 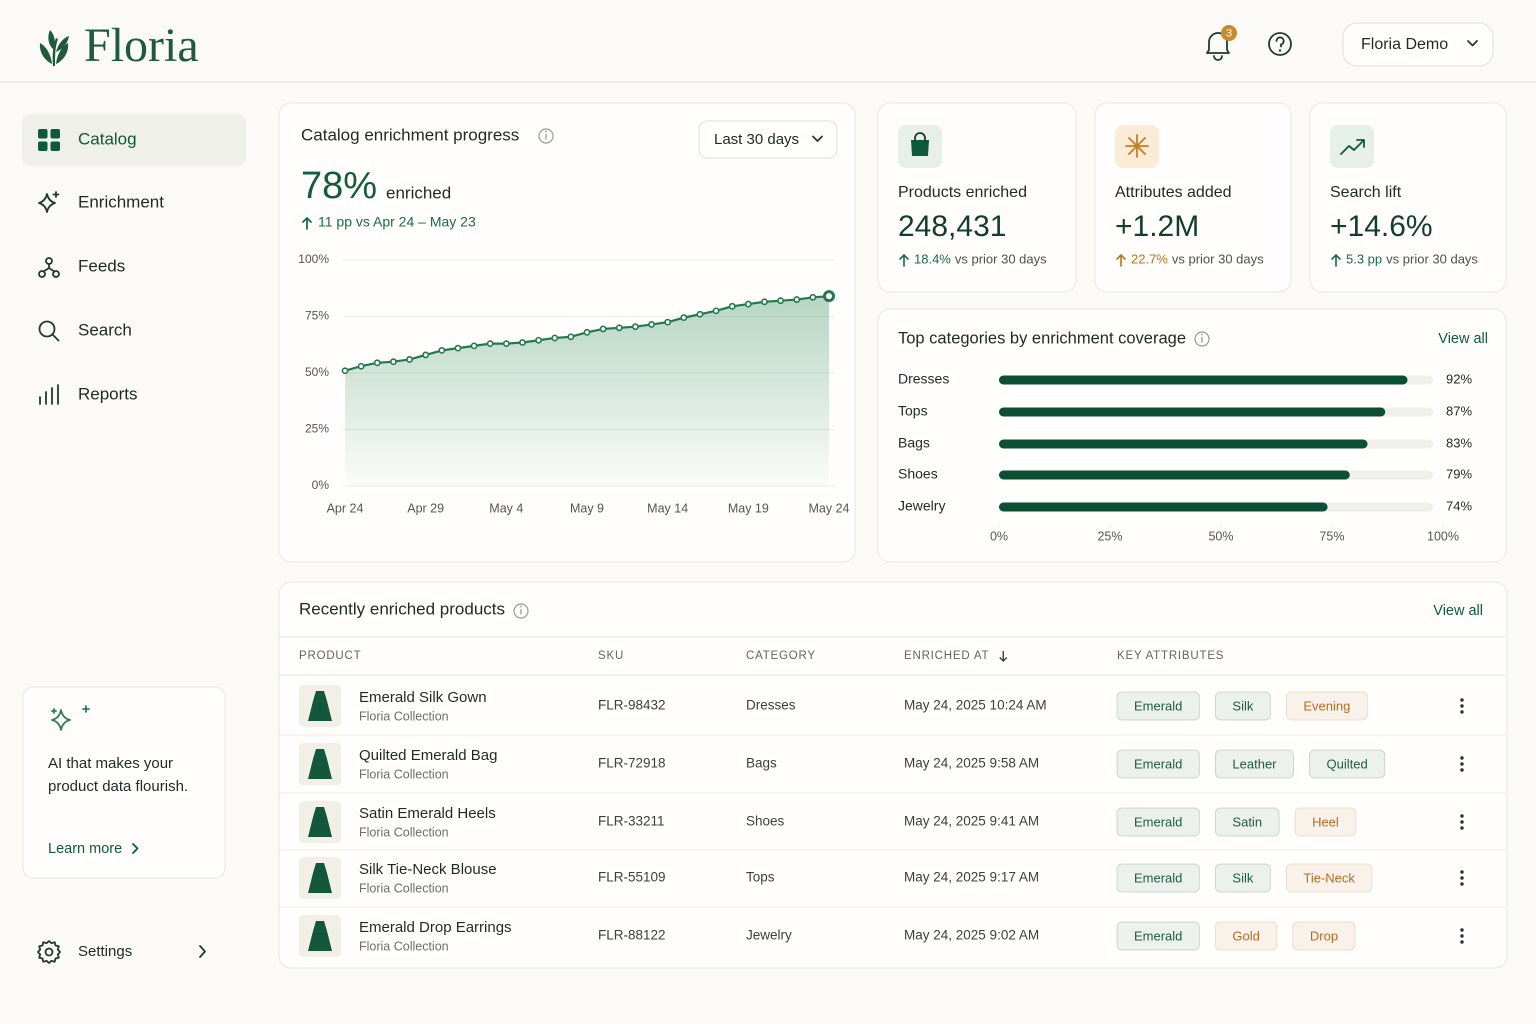 I want to click on range-dropdown: Last 30 days, so click(x=768, y=139).